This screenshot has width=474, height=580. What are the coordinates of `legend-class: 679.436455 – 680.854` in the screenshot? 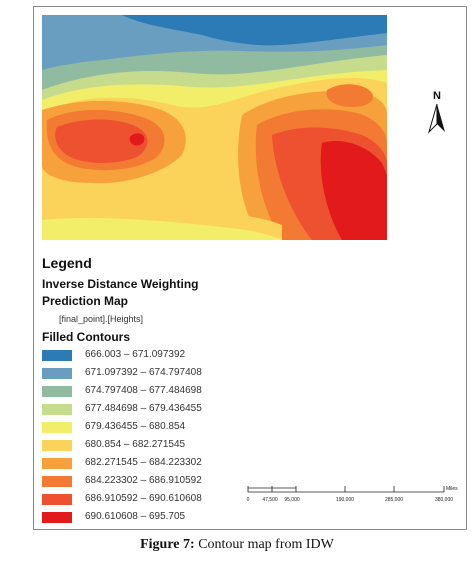 It's located at (172, 428).